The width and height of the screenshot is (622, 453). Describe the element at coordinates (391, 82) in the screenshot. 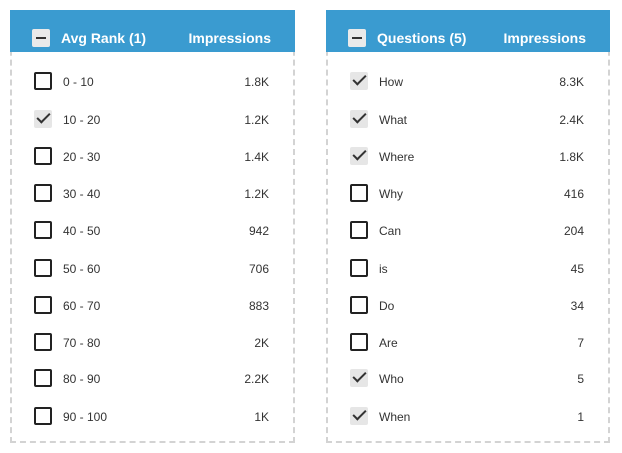

I see `row-label: How` at that location.